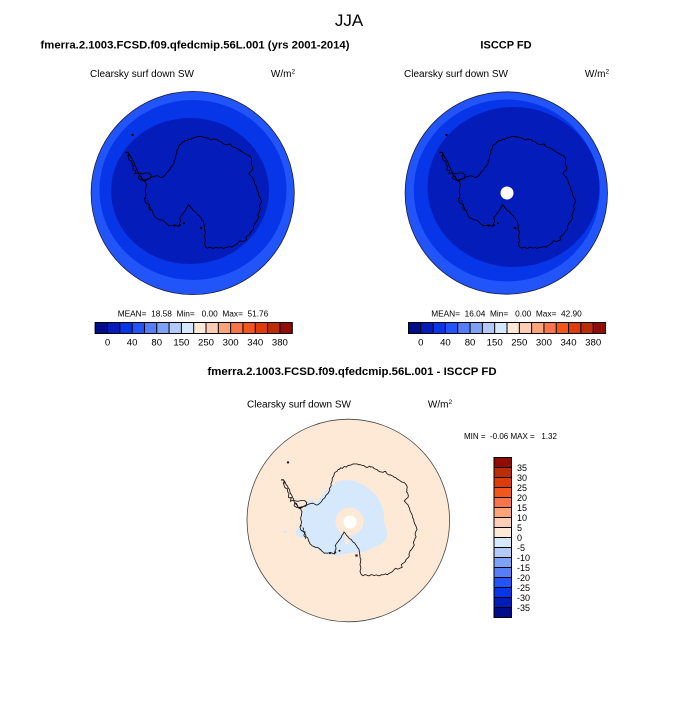 The image size is (700, 705). I want to click on svg-text: -5, so click(521, 548).